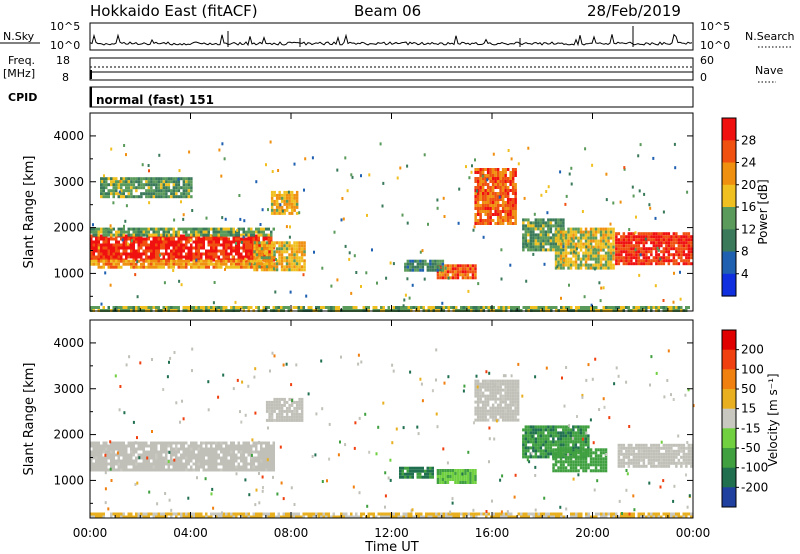 The width and height of the screenshot is (800, 554). Describe the element at coordinates (29, 212) in the screenshot. I see `power-y-label: Slant Range [km]` at that location.